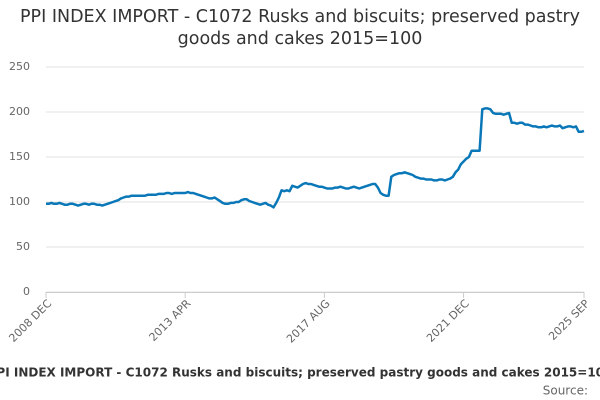 The height and width of the screenshot is (400, 600). I want to click on x-tick-label: 2008 DEC, so click(30, 321).